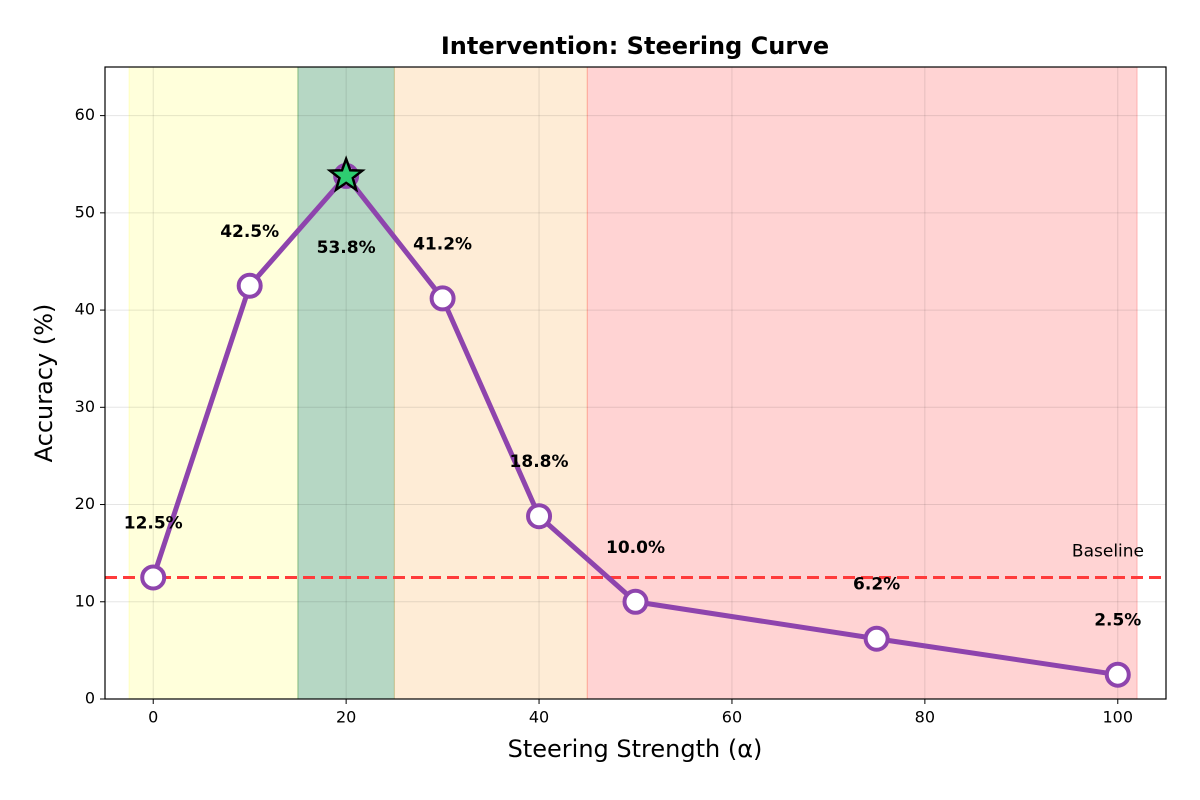 The height and width of the screenshot is (800, 1200). I want to click on y-tick-label: 20, so click(85, 503).